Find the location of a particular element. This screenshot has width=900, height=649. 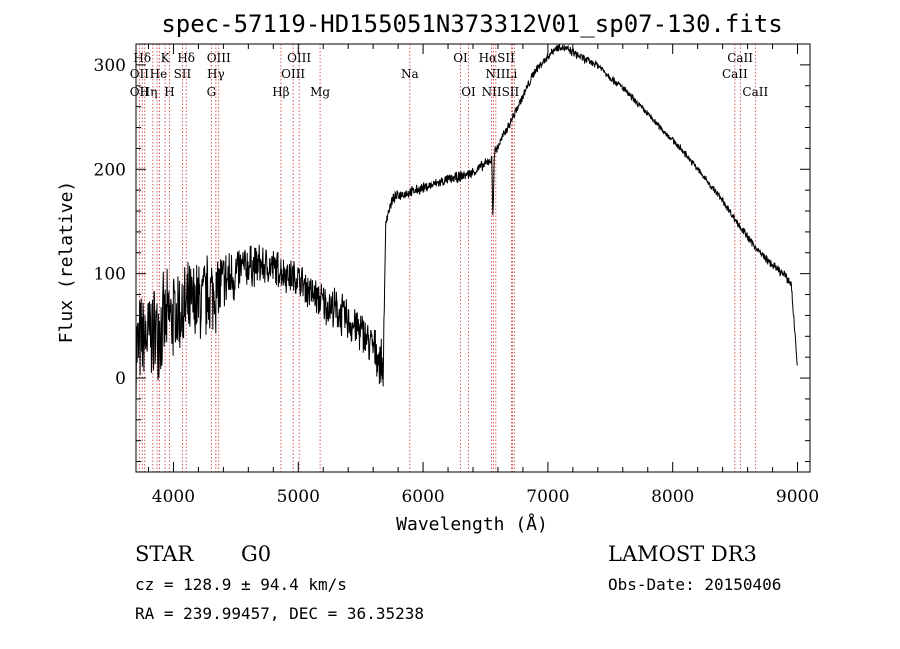

coordinates-text: RA = 239.99457, DEC = 36.35238 is located at coordinates (279, 613).